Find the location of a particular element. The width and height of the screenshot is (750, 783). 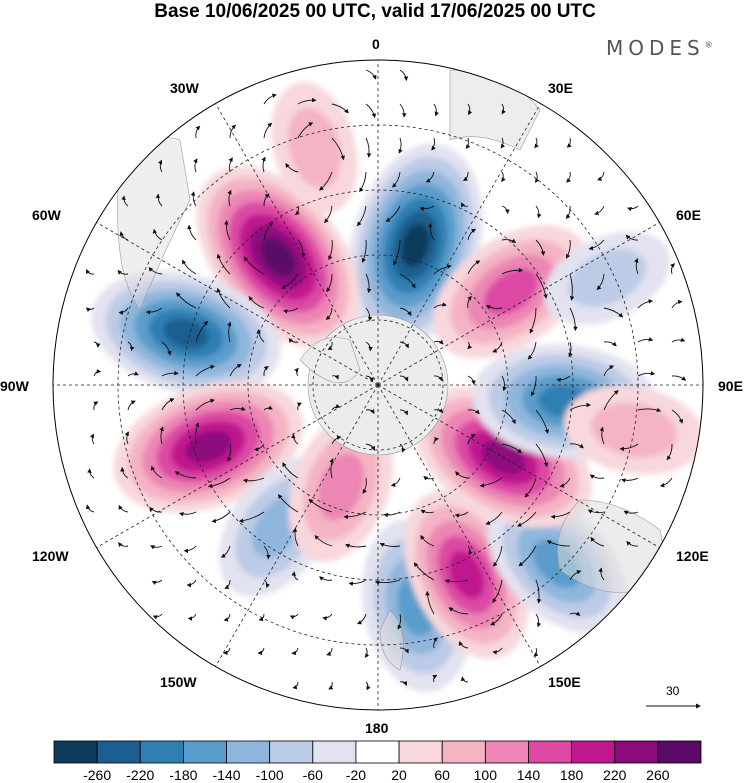

colorbar-tick-label: -100 is located at coordinates (269, 775).